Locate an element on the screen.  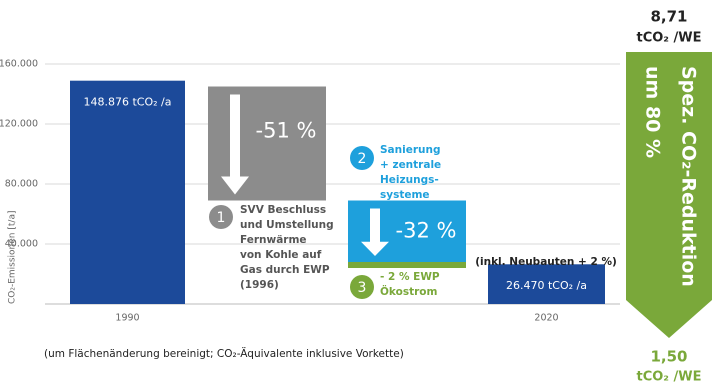
step-text: Ökostrom is located at coordinates (409, 291).